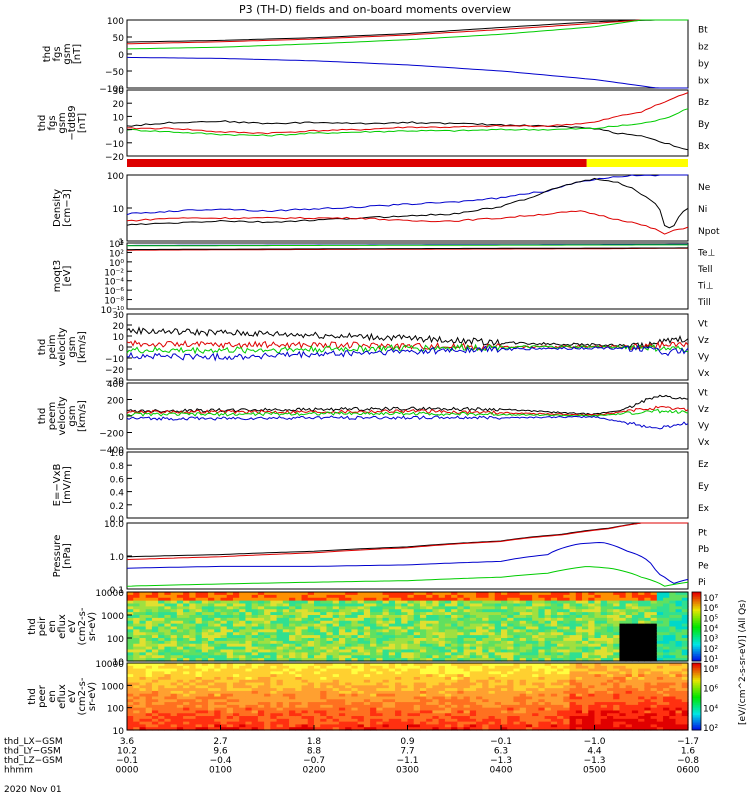  I want to click on y-axis-title-line: moqt3, so click(57, 276).